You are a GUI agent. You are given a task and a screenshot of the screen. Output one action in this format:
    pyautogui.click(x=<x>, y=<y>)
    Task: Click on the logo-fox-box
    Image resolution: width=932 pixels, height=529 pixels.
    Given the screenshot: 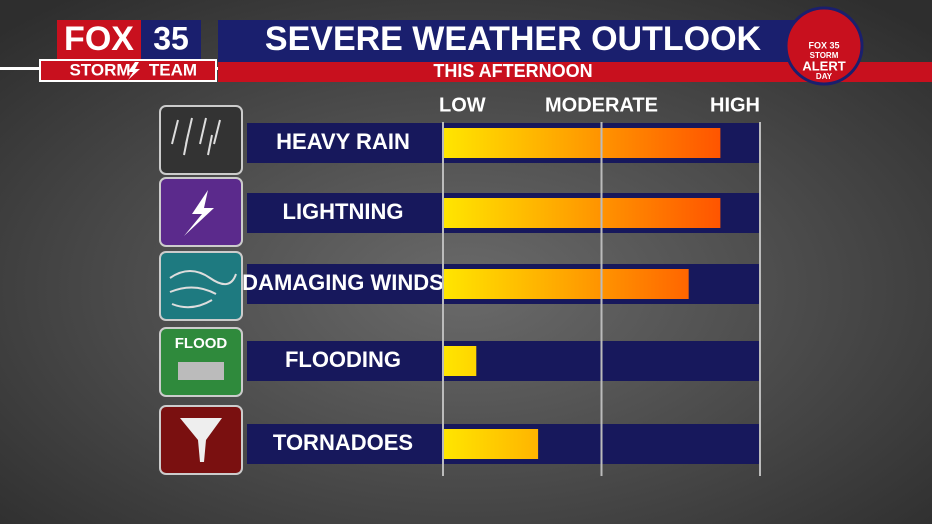 What is the action you would take?
    pyautogui.click(x=99, y=40)
    